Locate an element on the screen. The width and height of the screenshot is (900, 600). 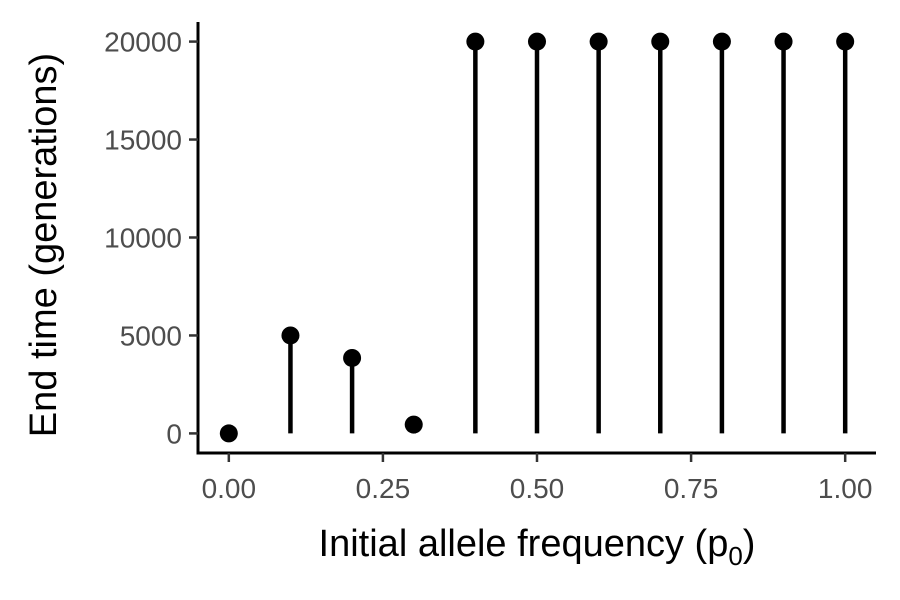
x-tick-label: 0.00 is located at coordinates (229, 488).